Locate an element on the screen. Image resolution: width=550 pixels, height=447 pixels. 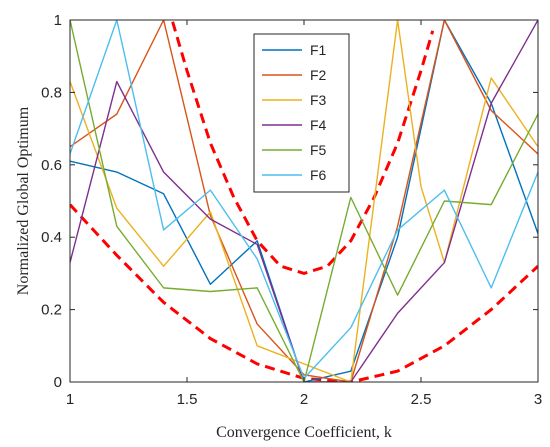
legend-label: F2 is located at coordinates (318, 75).